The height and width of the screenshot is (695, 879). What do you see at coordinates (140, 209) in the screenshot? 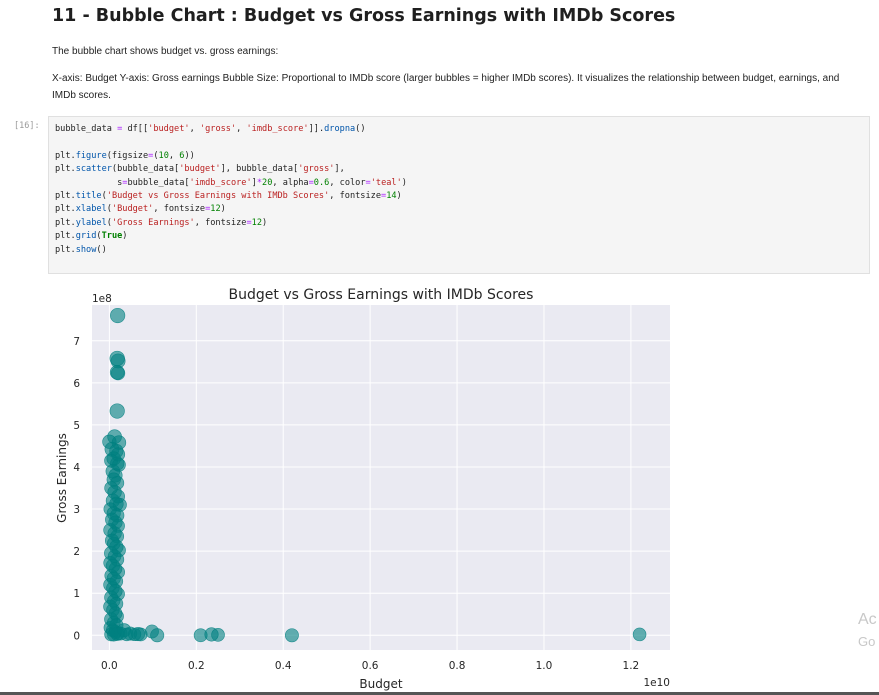
I see `code-line: plt.xlabel('Budget', fontsize=12)` at bounding box center [140, 209].